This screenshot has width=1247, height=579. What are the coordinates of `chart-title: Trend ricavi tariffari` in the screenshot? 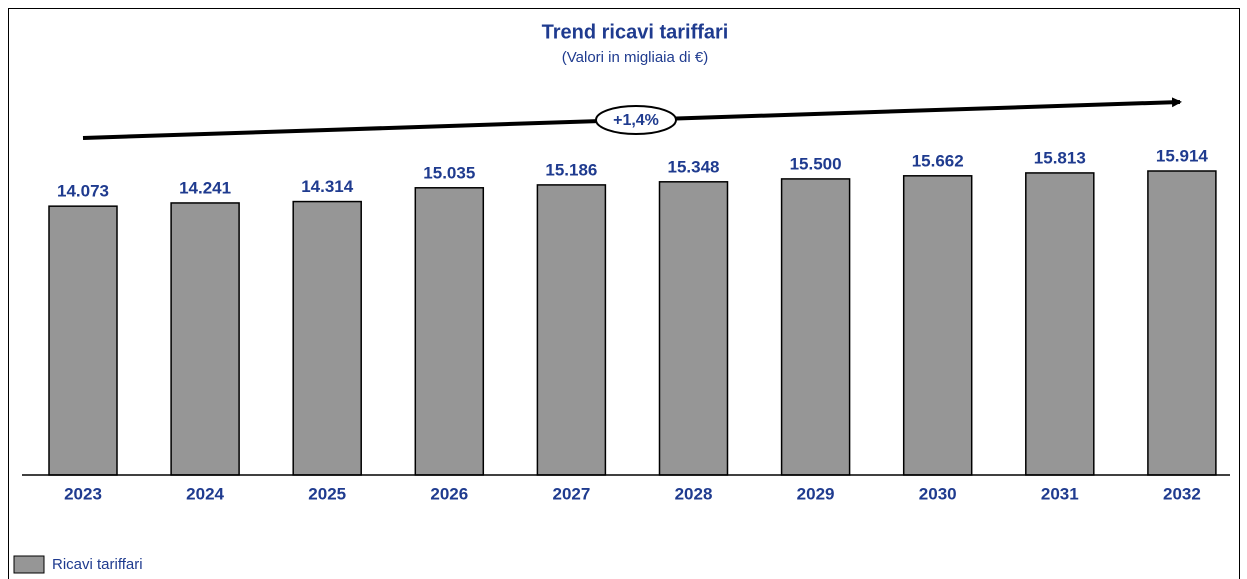 It's located at (635, 32).